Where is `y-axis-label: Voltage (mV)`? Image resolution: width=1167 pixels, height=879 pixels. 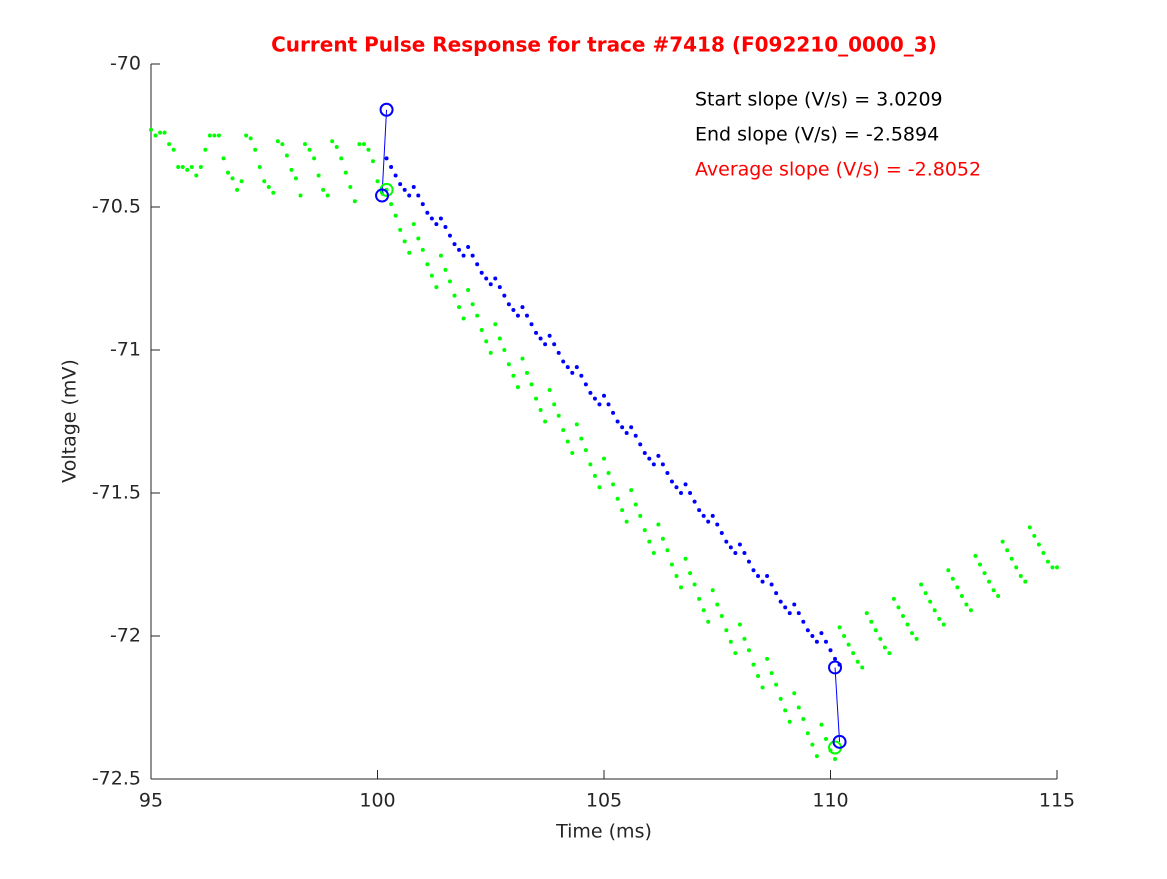
y-axis-label: Voltage (mV) is located at coordinates (70, 421).